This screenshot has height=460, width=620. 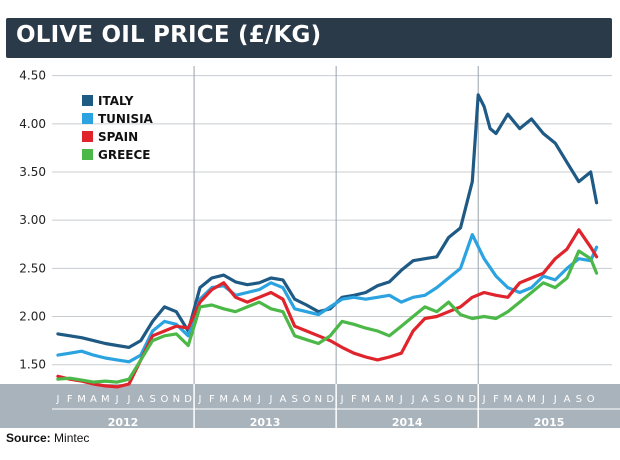 I want to click on y-tick-label: 3.00, so click(x=32, y=220).